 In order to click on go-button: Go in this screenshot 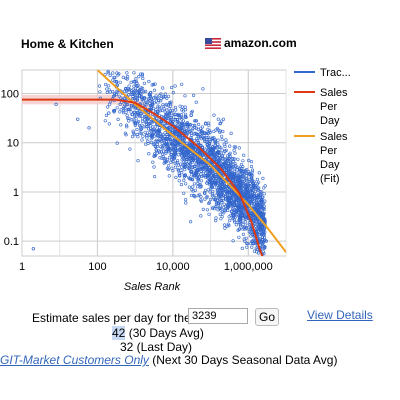, I will do `click(267, 317)`.